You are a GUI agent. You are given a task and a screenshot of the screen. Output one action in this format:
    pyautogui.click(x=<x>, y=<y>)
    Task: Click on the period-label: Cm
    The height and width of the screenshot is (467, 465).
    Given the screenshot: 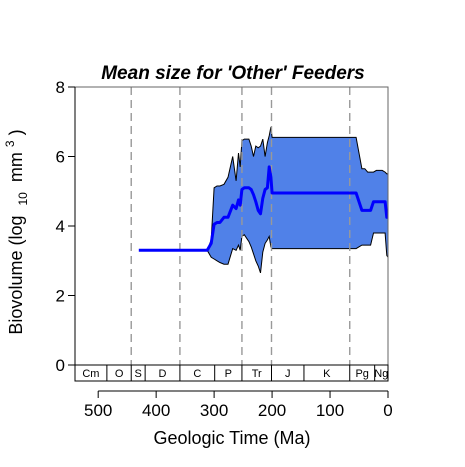 What is the action you would take?
    pyautogui.click(x=90, y=374)
    